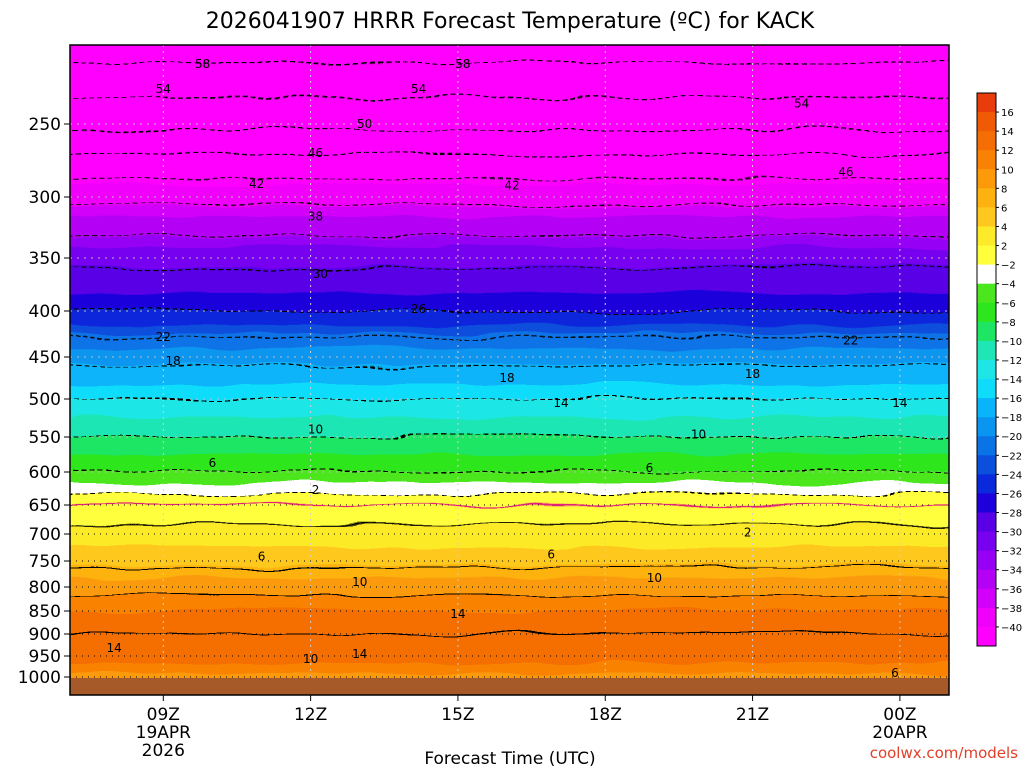 This screenshot has width=1024, height=768. I want to click on contour-label: 54, so click(163, 89).